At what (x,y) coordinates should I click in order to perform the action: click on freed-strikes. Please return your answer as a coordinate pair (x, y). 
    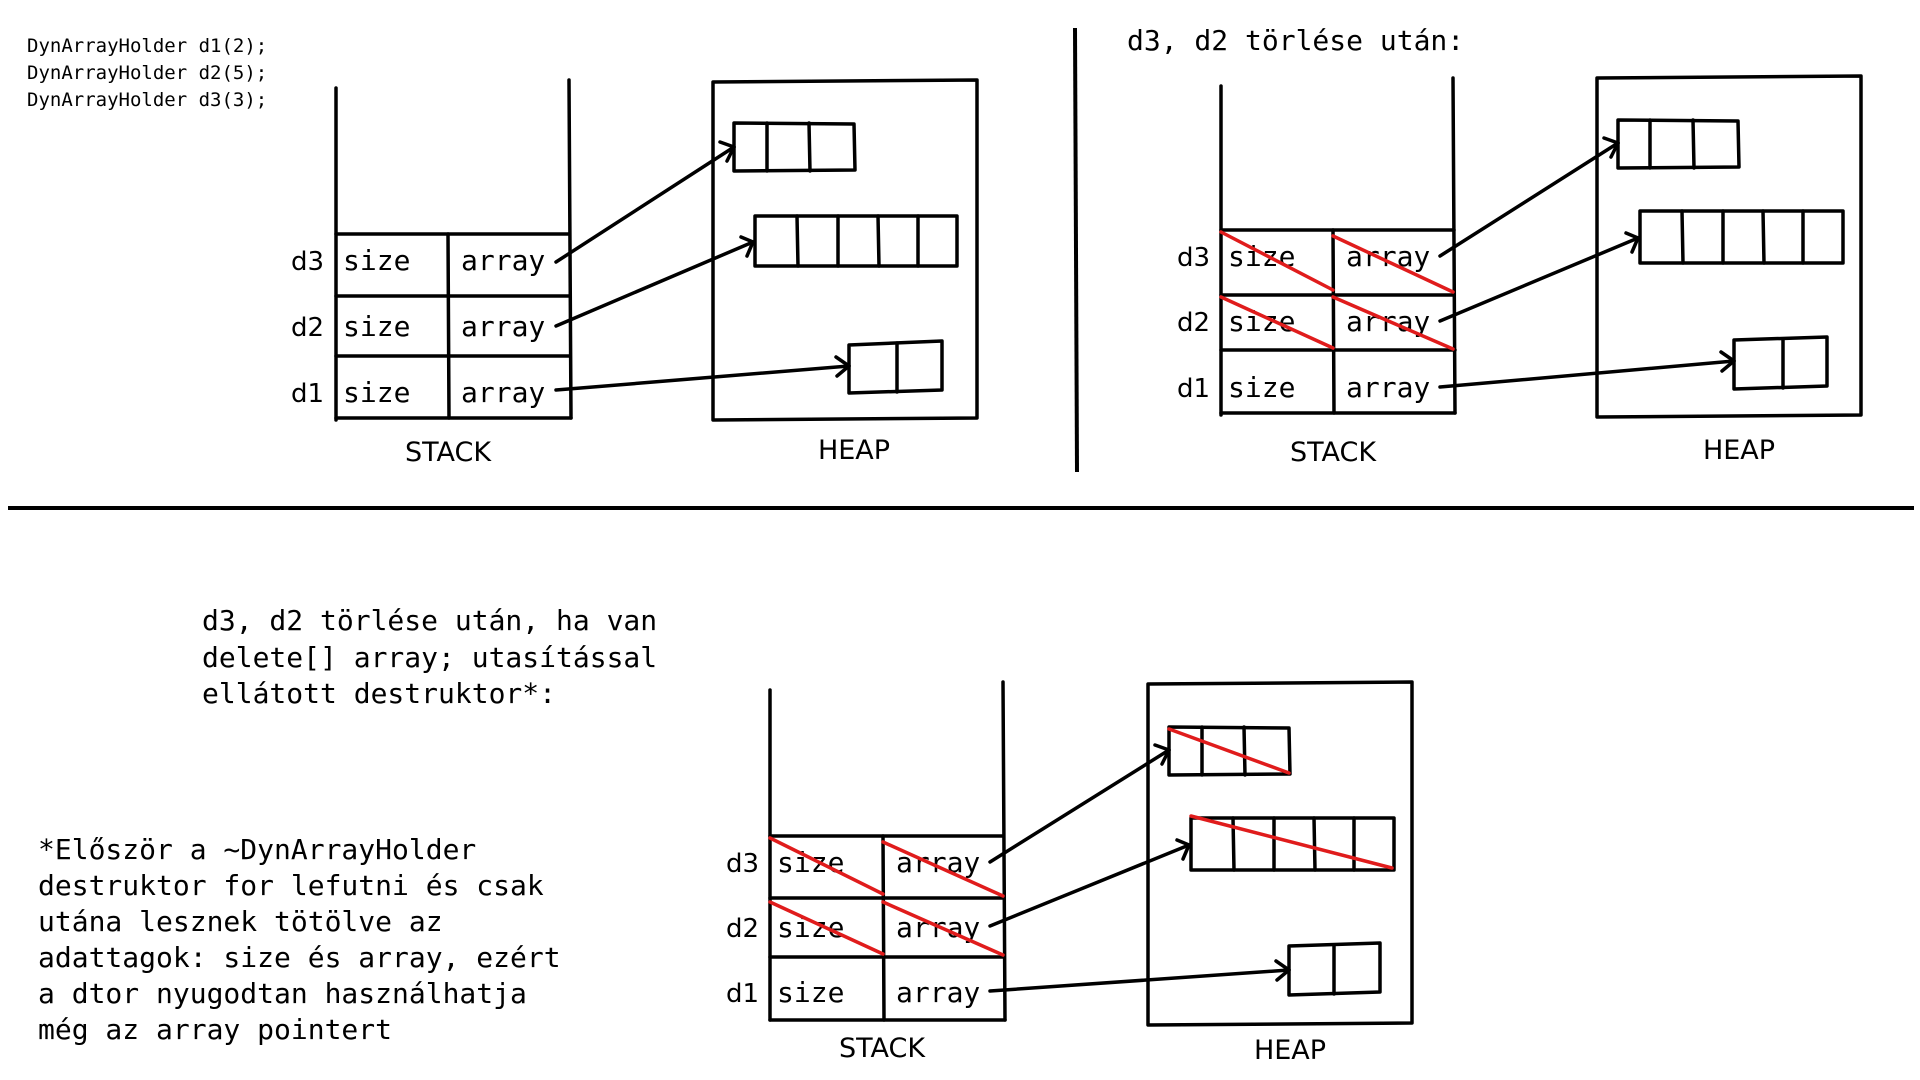
    Looking at the image, I should click on (1280, 798).